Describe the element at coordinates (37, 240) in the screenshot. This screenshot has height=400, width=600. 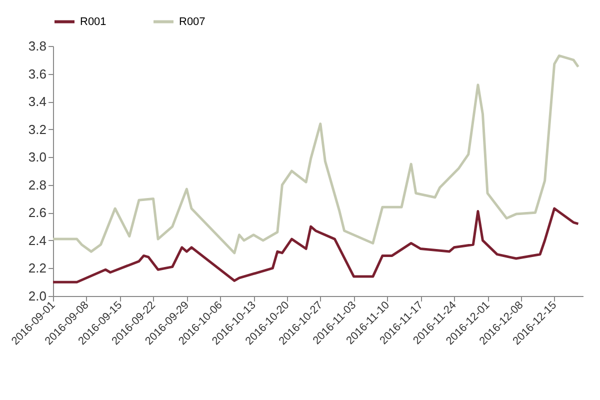
I see `y-tick-label: 2.4` at that location.